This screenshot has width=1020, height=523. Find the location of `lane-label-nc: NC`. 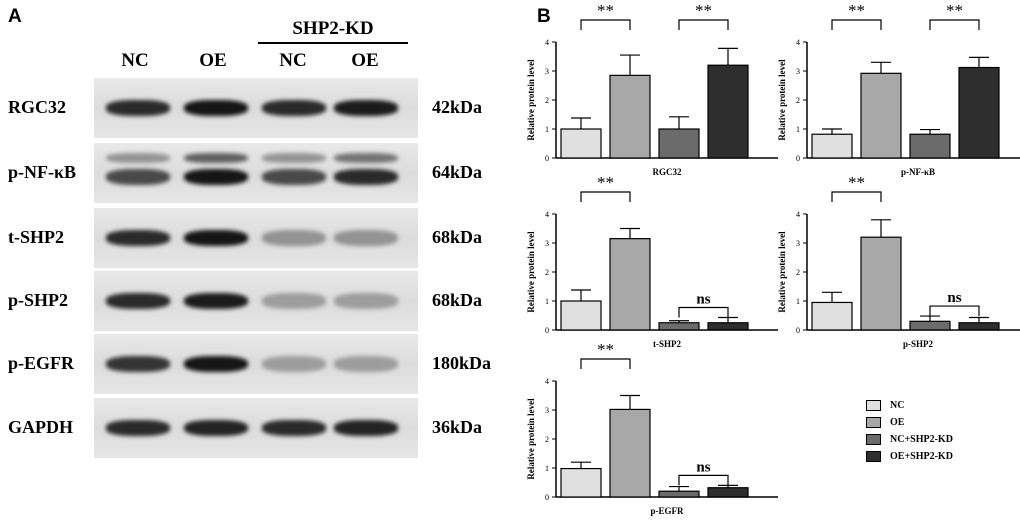

lane-label-nc: NC is located at coordinates (135, 60).